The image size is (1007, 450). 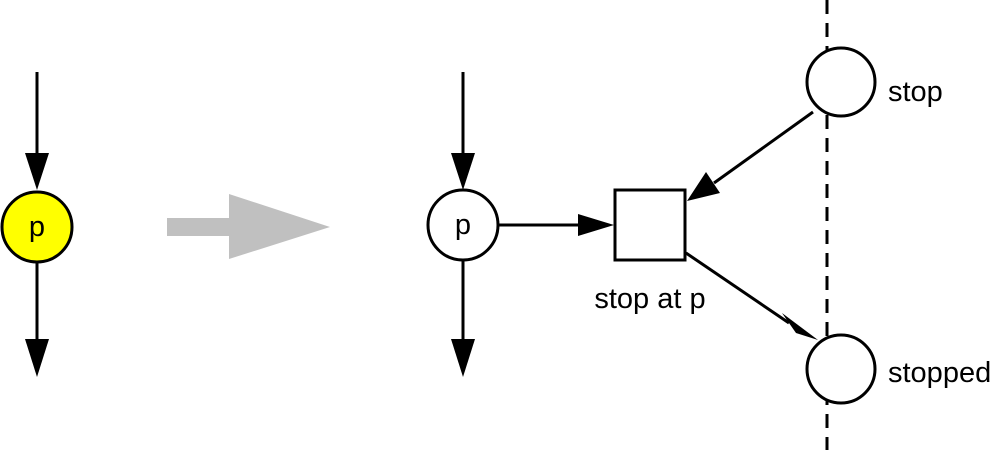 I want to click on arc-stop-to-transition-arrowhead, so click(x=703, y=186).